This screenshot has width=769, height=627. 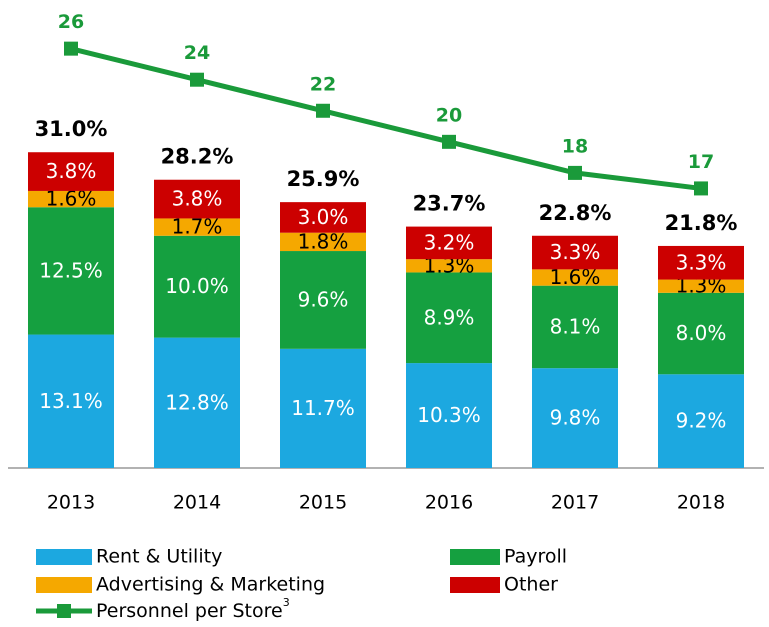 I want to click on legend-label: Other, so click(x=531, y=585).